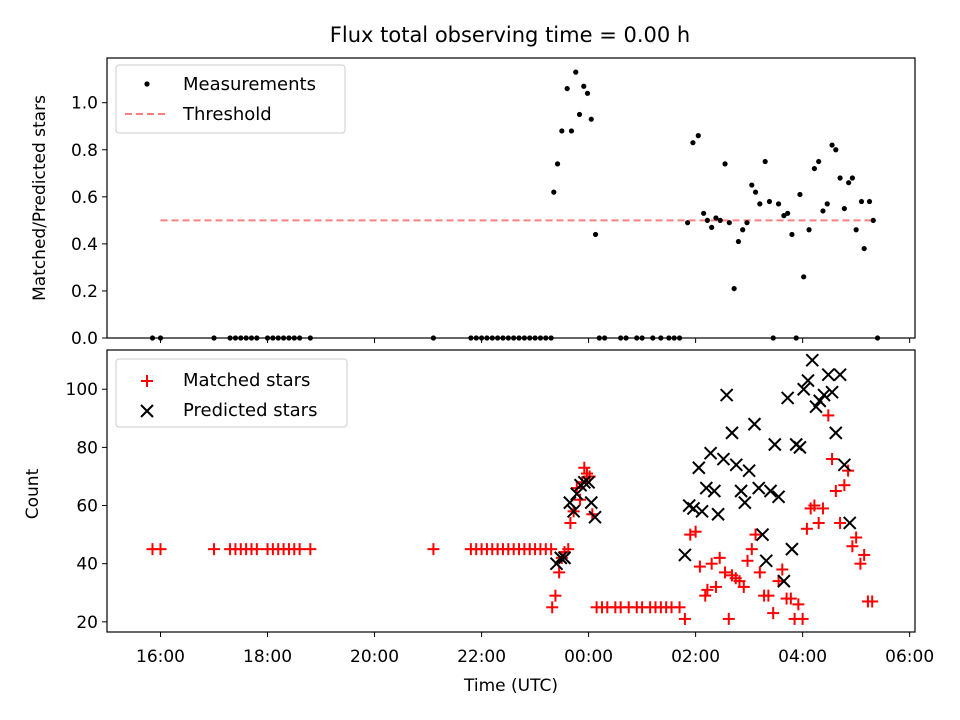  I want to click on y-tick-label: 1.0, so click(84, 104).